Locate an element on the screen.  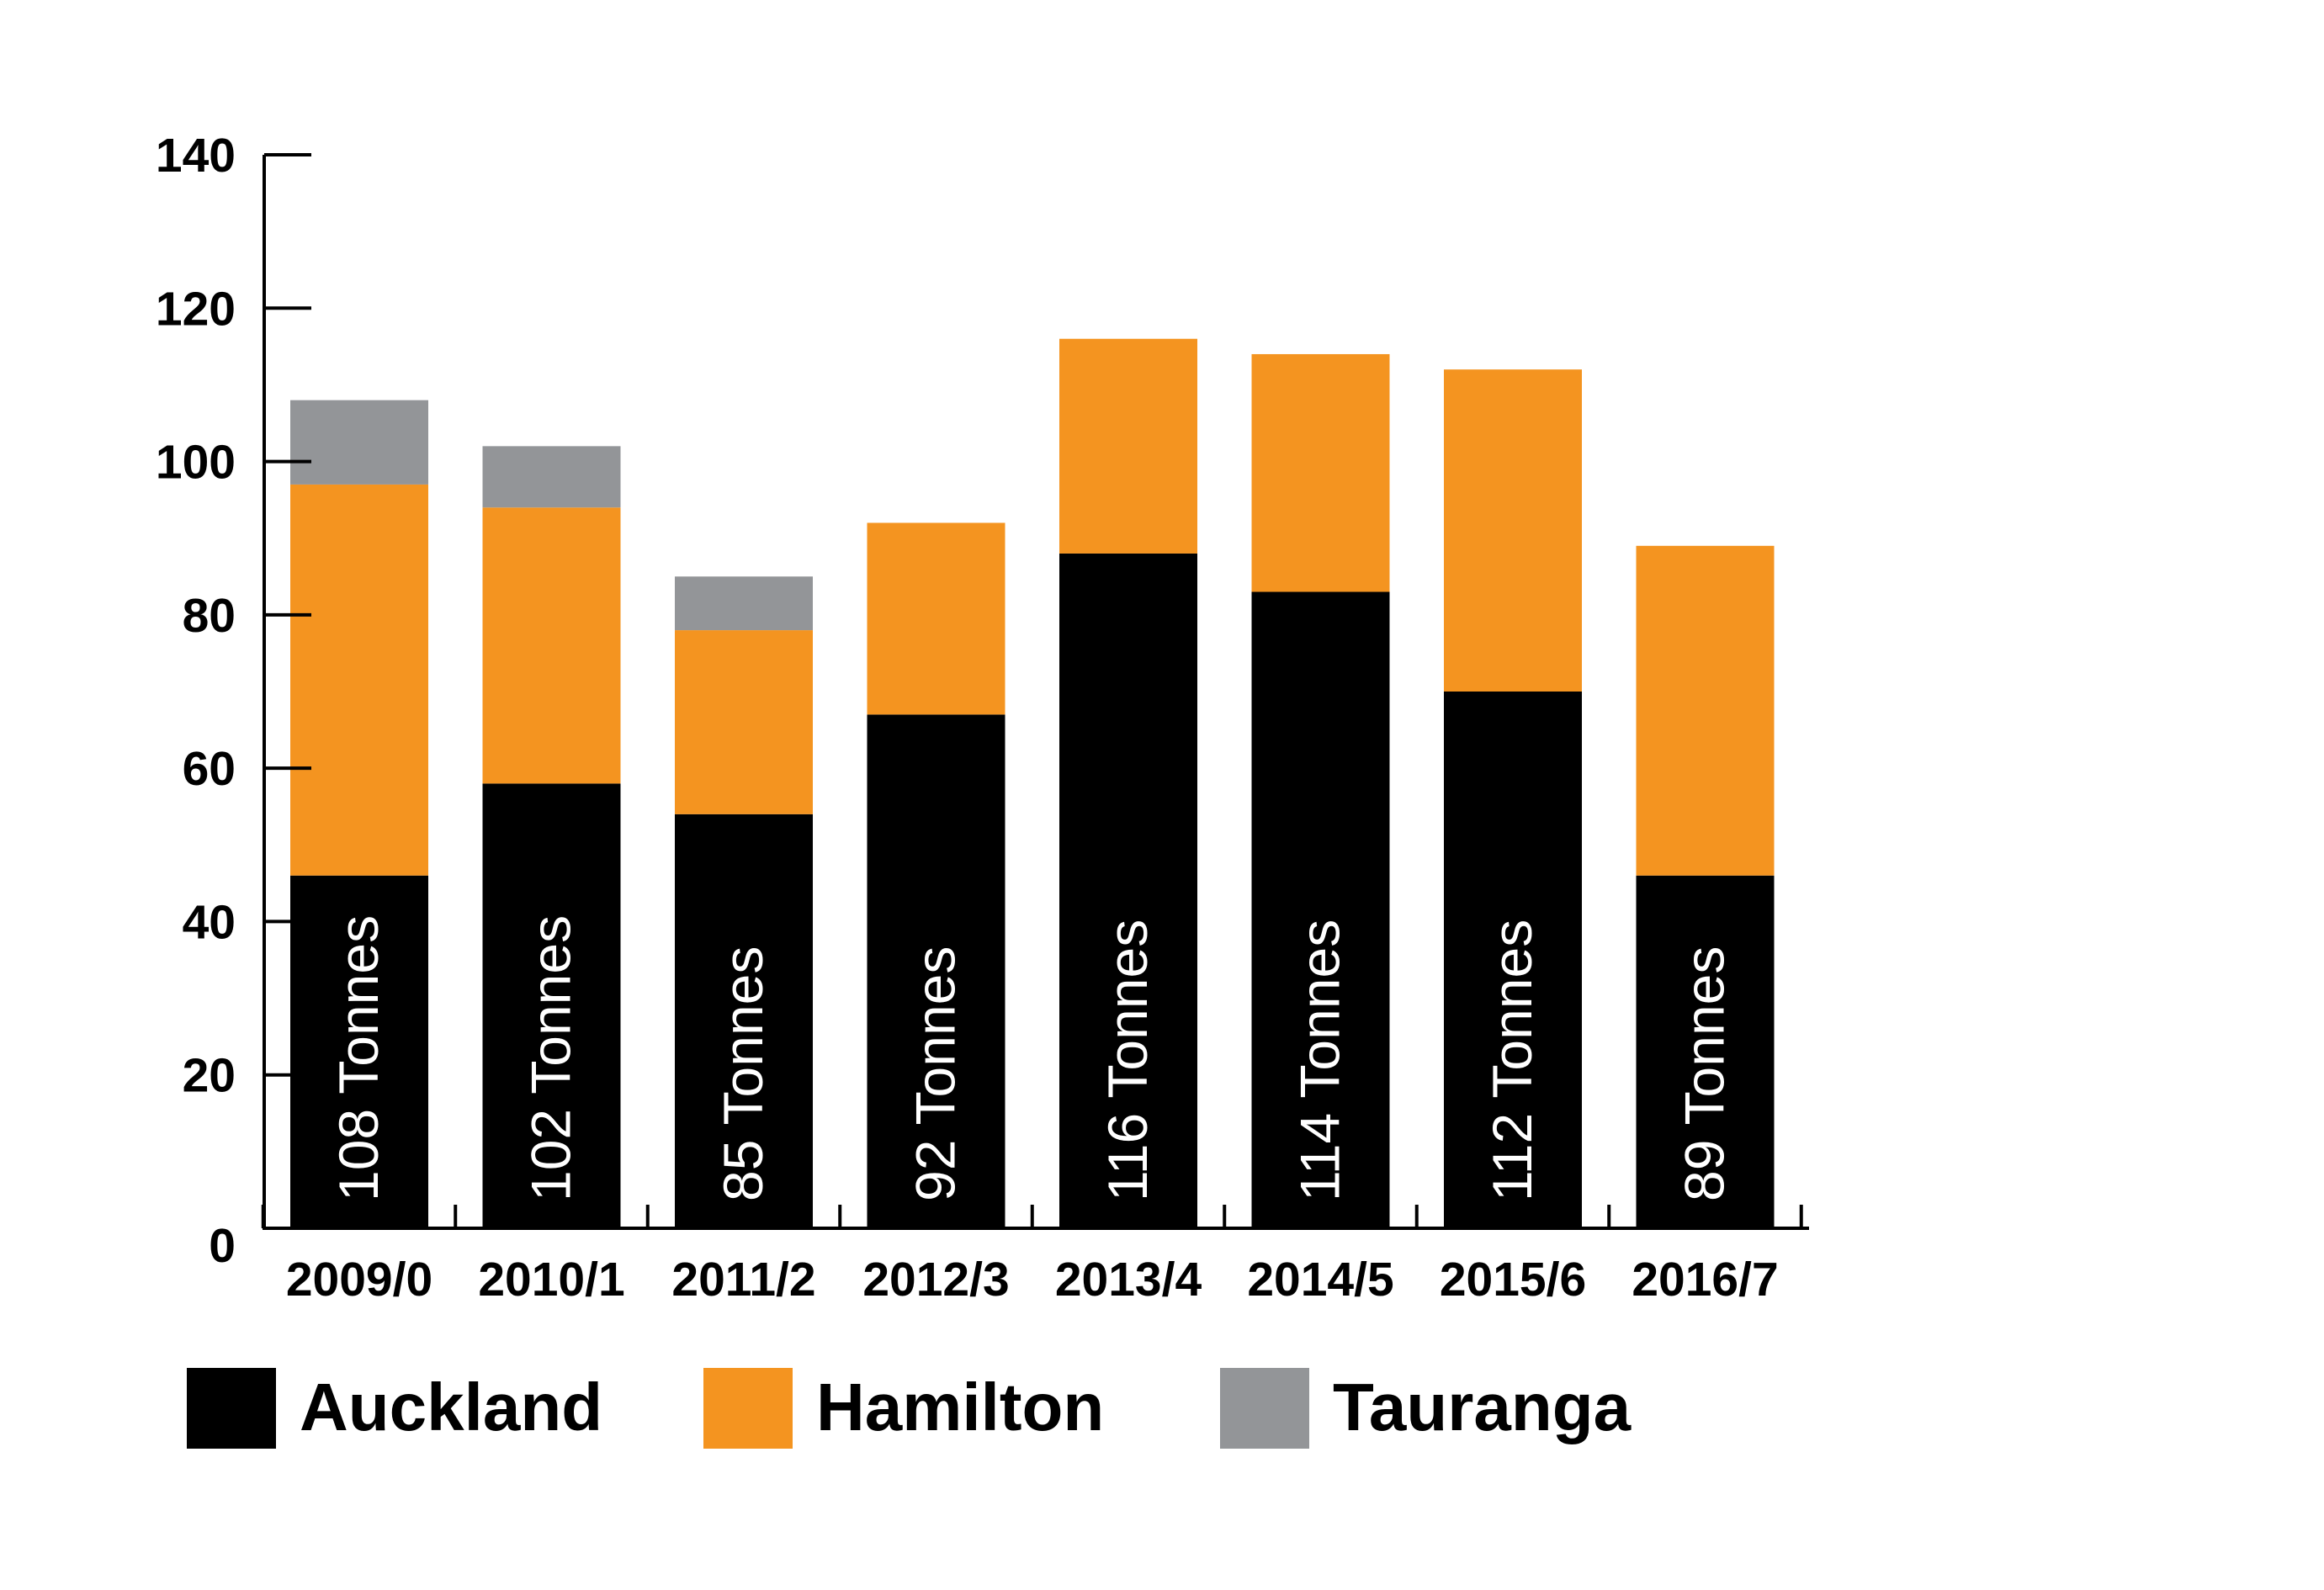
bar-total-label: 114 Tonnes is located at coordinates (1320, 1060).